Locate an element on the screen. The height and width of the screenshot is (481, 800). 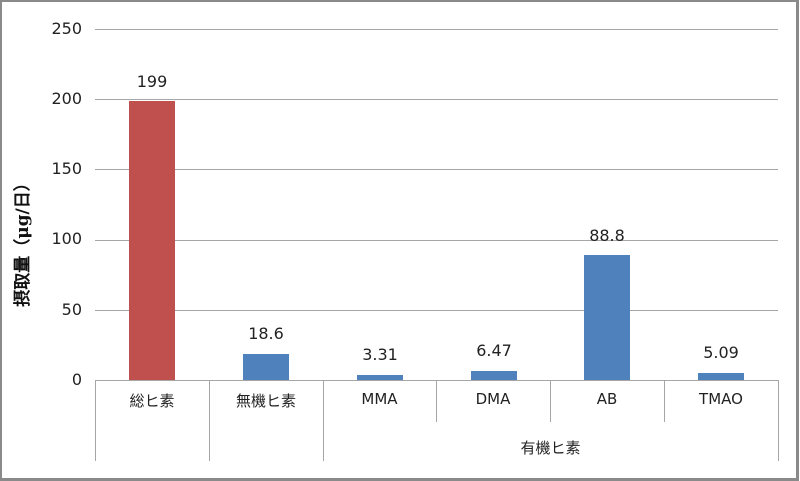
y-tick-250: 250 is located at coordinates (66, 28).